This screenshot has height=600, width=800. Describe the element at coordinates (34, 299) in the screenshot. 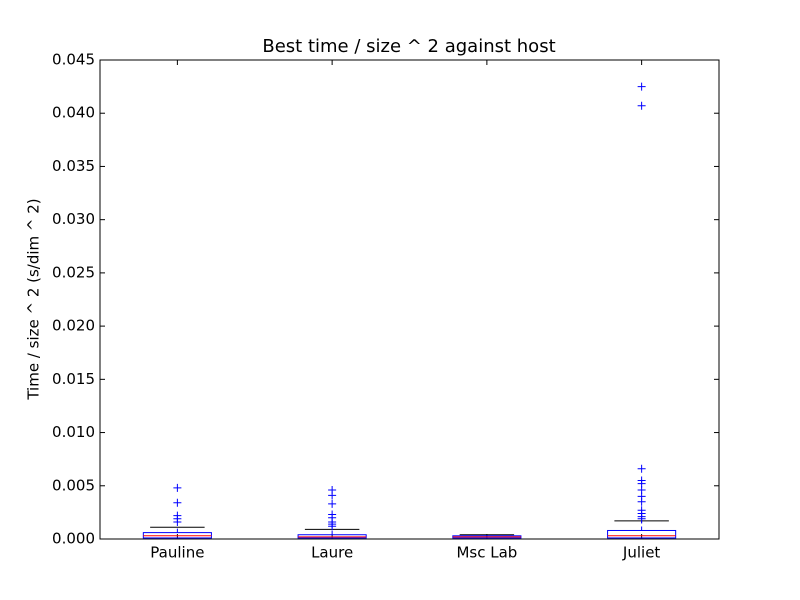

I see `y-axis-label: Time / size ^ 2 (s/dim ^ 2)` at that location.